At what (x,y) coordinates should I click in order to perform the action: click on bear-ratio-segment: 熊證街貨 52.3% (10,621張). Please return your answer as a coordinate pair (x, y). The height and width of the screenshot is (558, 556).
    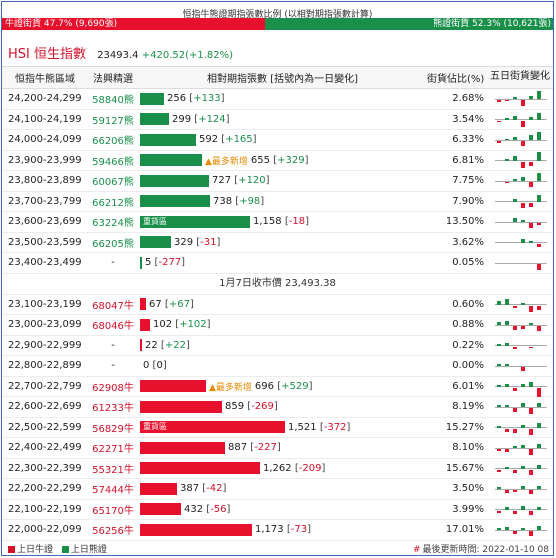
    Looking at the image, I should click on (408, 24).